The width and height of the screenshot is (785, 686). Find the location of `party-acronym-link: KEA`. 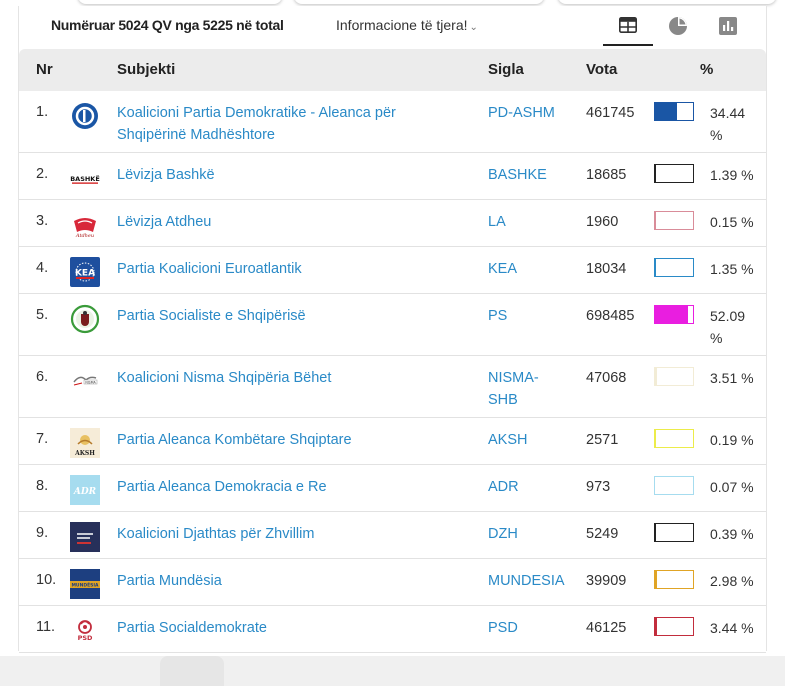

party-acronym-link: KEA is located at coordinates (503, 269).